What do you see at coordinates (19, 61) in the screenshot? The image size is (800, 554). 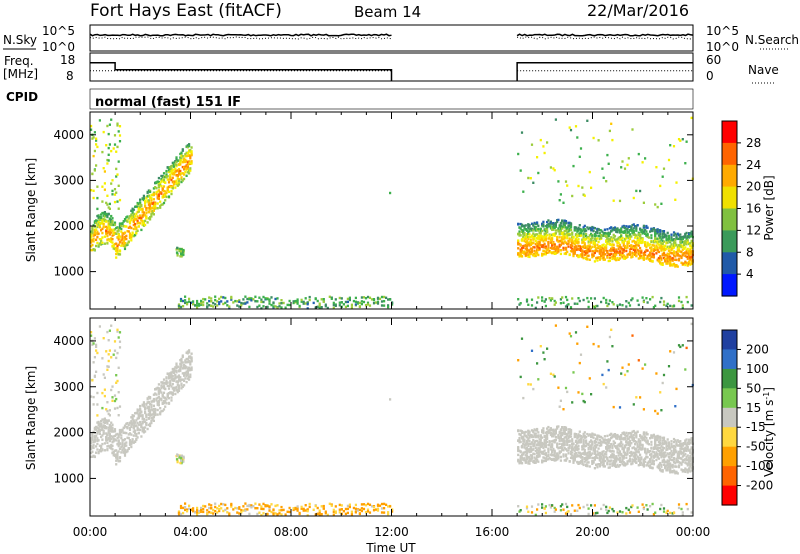 I see `freq-label: Freq.` at bounding box center [19, 61].